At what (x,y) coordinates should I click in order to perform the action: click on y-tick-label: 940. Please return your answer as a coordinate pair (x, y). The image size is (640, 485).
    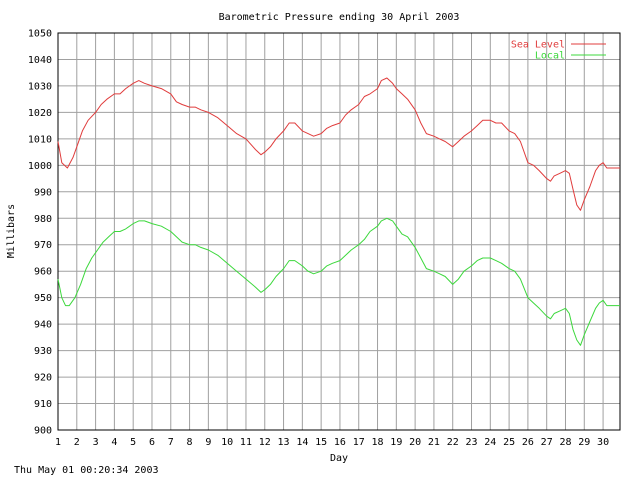
    Looking at the image, I should click on (43, 325).